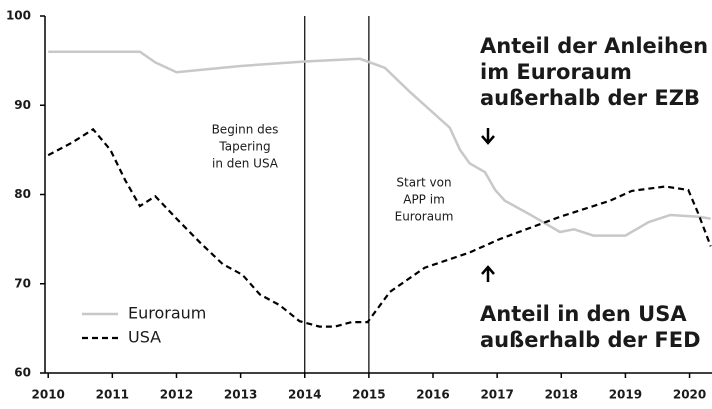 The image size is (712, 409). What do you see at coordinates (590, 98) in the screenshot?
I see `annotation: außerhalb der EZB` at bounding box center [590, 98].